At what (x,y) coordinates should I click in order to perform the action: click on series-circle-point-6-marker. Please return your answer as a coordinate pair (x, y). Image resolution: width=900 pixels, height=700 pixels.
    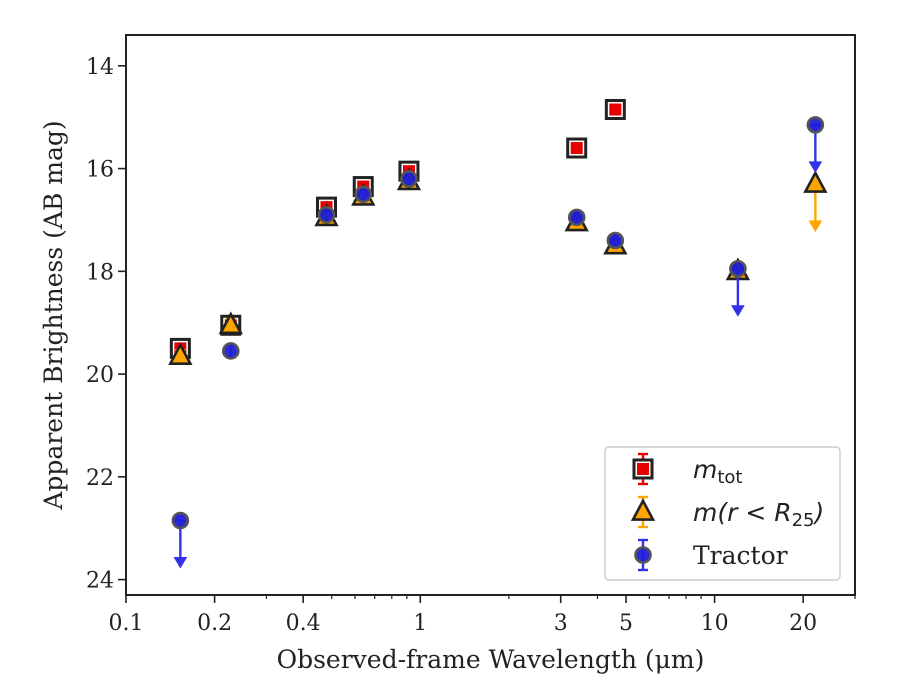
    Looking at the image, I should click on (615, 240).